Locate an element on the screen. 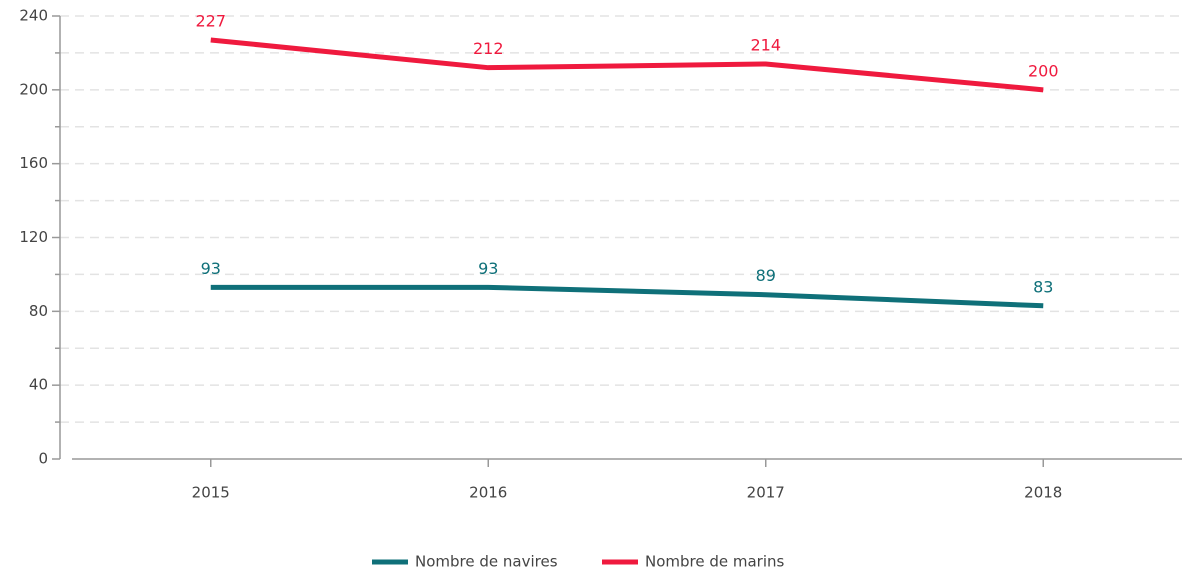  y-tick-label: 40 is located at coordinates (38, 385).